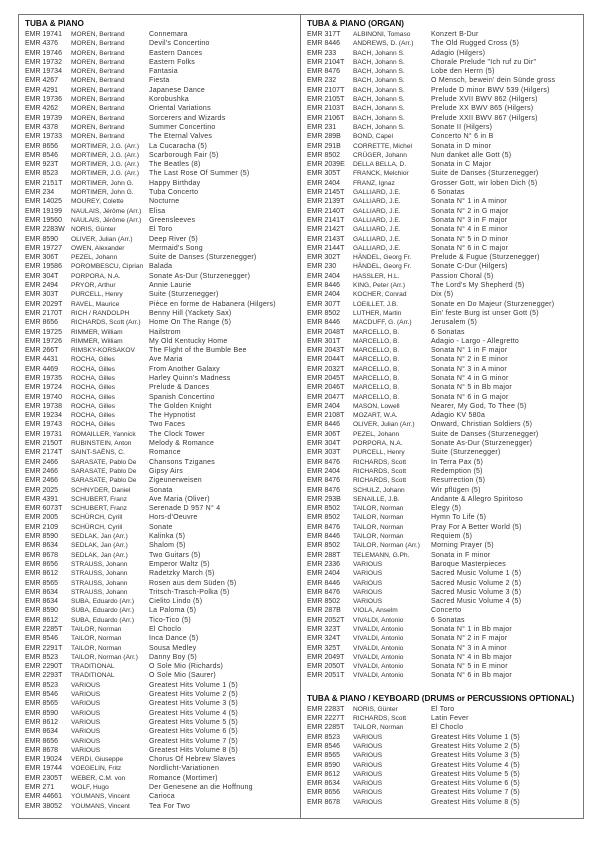 Image resolution: width=600 pixels, height=849 pixels. I want to click on work-title: Nordlicht-Variationen, so click(184, 769).